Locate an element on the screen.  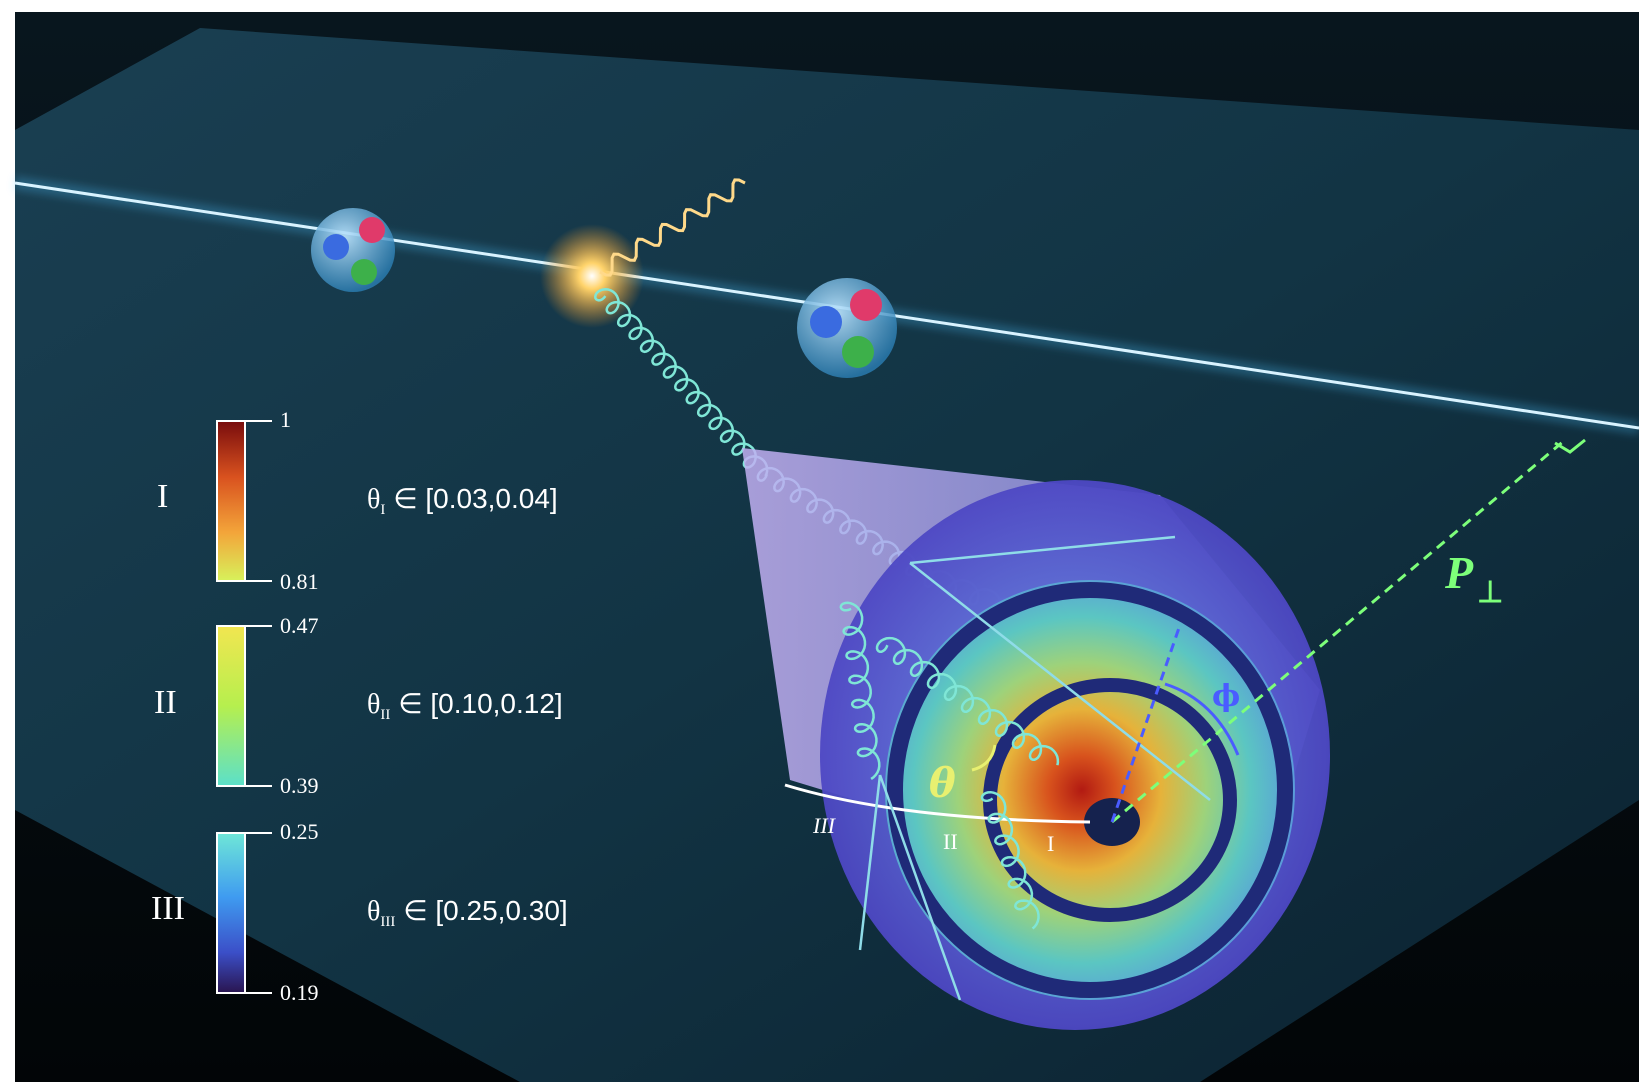
subjet-gluon-line is located at coordinates (949, 690).